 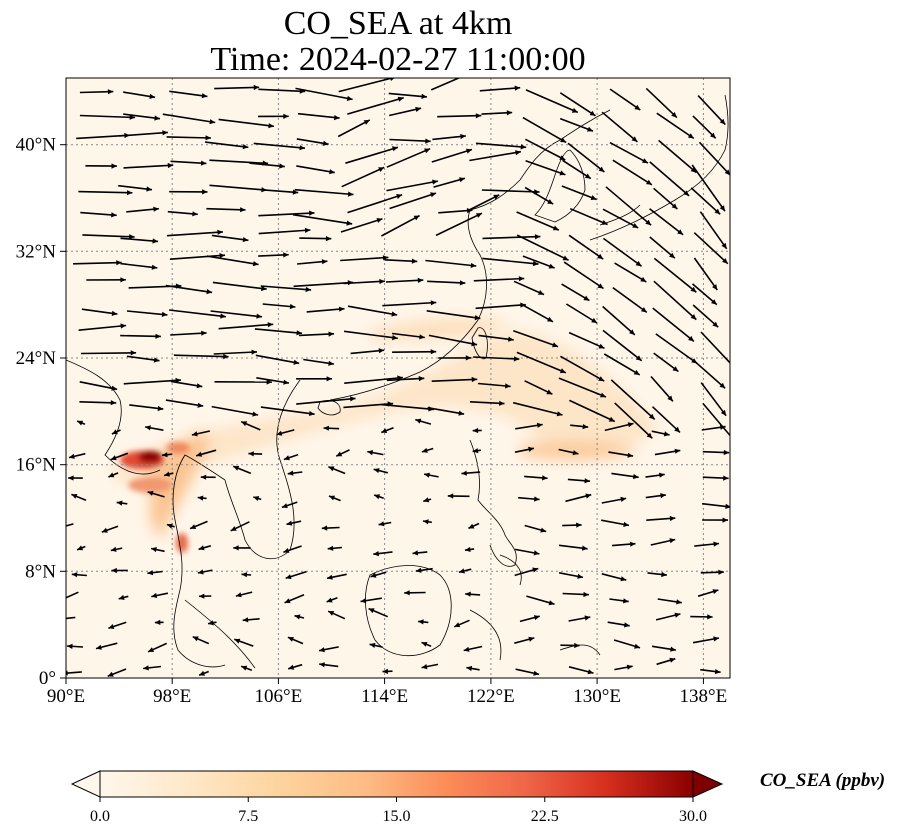 I want to click on lon-tick-label: 106°E, so click(x=279, y=696).